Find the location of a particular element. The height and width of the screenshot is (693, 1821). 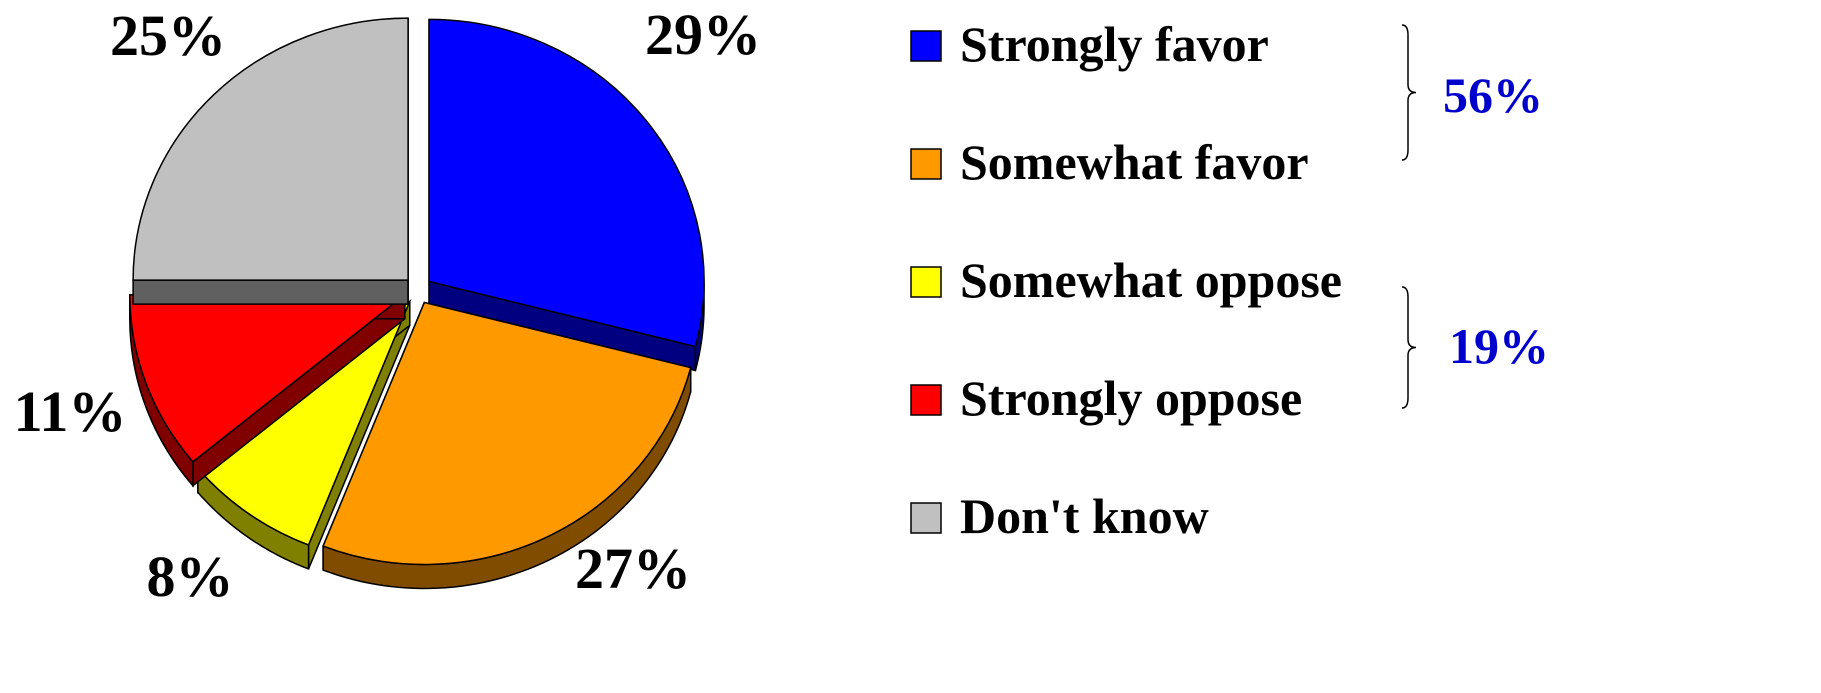

slice-don-t-know is located at coordinates (270, 161).